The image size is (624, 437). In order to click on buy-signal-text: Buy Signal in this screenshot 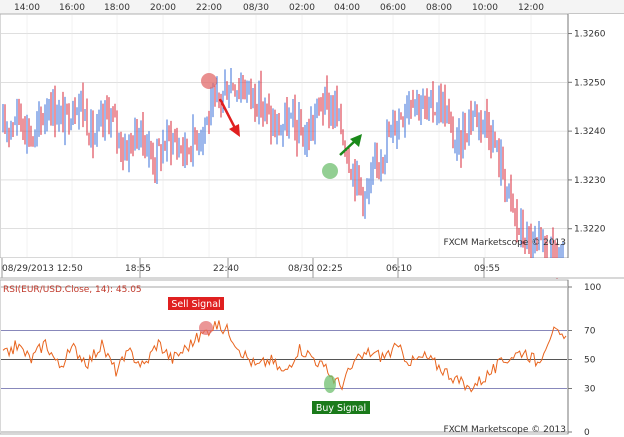, I will do `click(341, 408)`.